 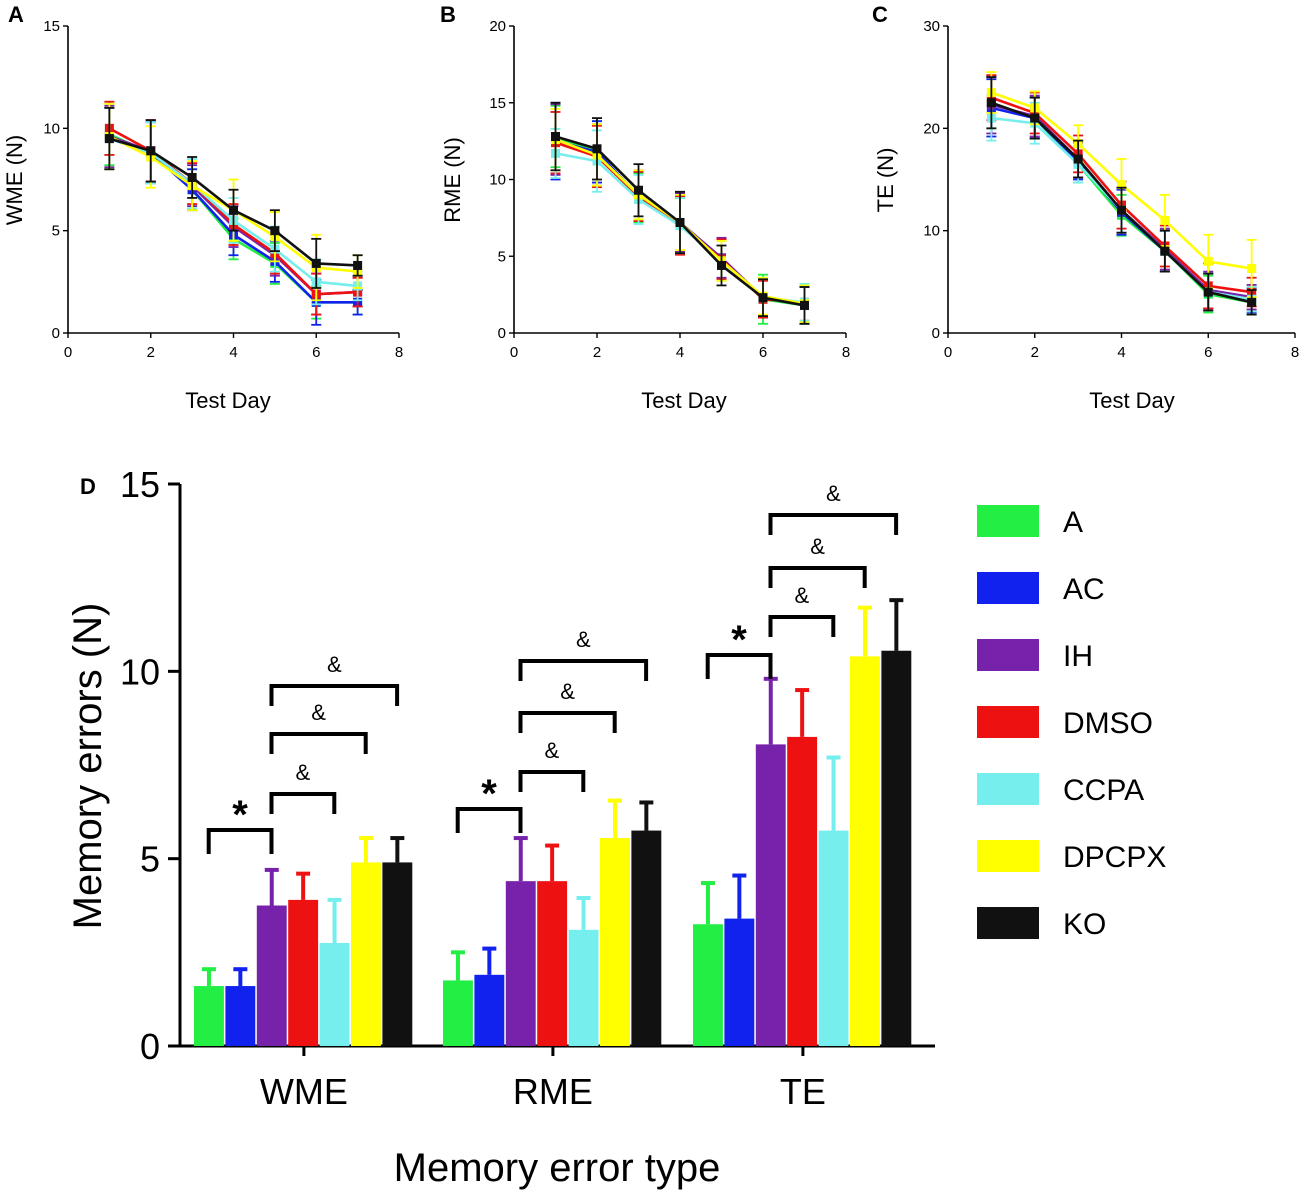 I want to click on panel-a-x-tick-label: 4, so click(x=233, y=352).